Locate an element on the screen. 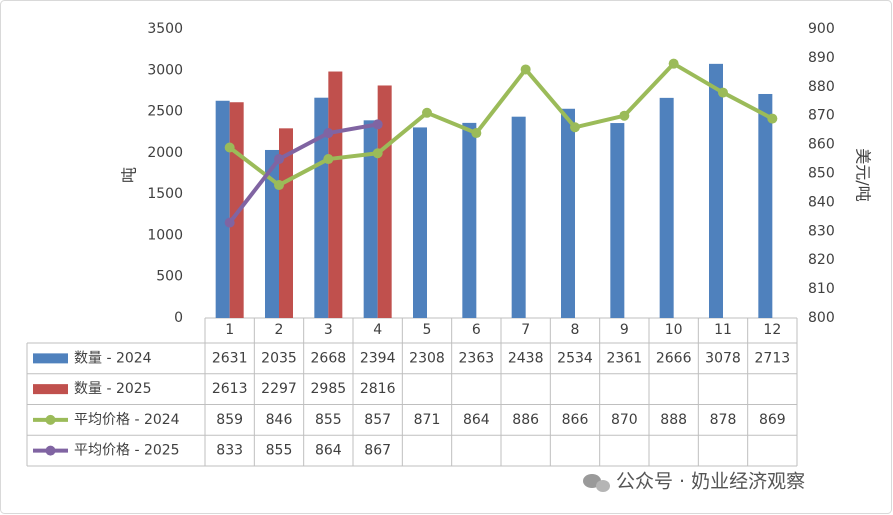 Image resolution: width=893 pixels, height=515 pixels. y2-tick-label: 870 is located at coordinates (821, 116).